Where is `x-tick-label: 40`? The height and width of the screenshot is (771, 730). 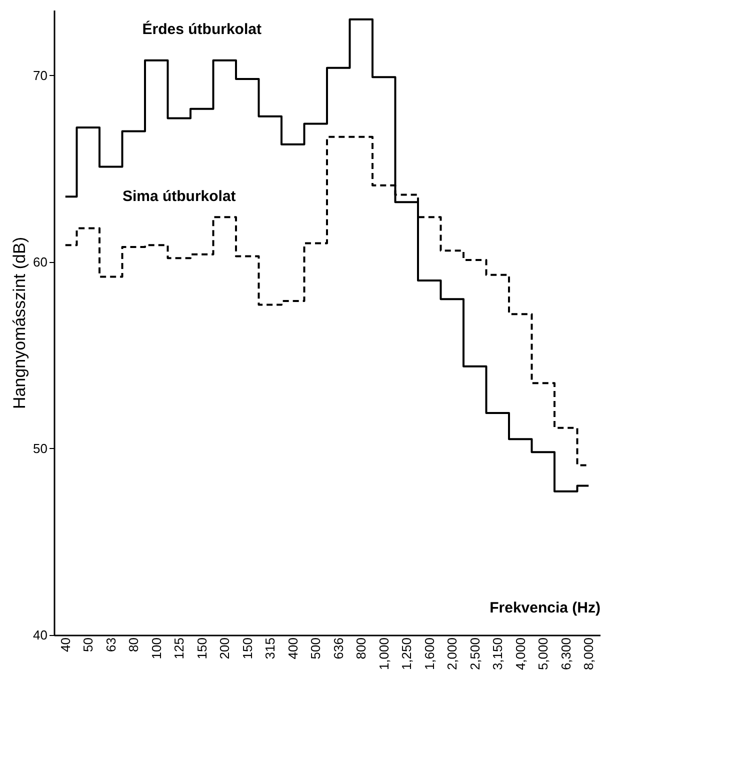 x-tick-label: 40 is located at coordinates (65, 645).